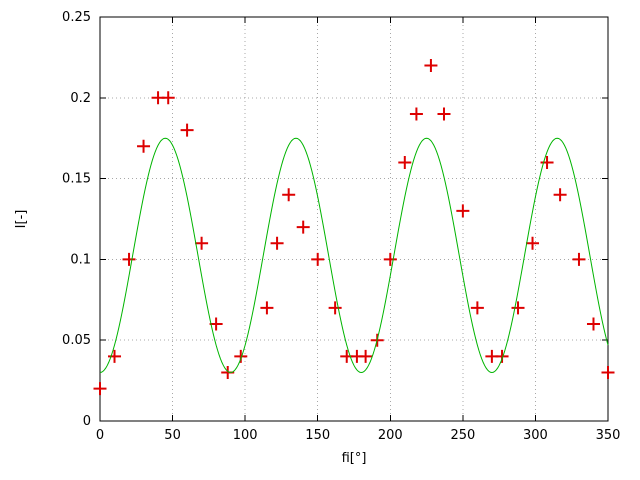 The image size is (640, 480). Describe the element at coordinates (354, 458) in the screenshot. I see `x-axis-label: fi[°]` at that location.